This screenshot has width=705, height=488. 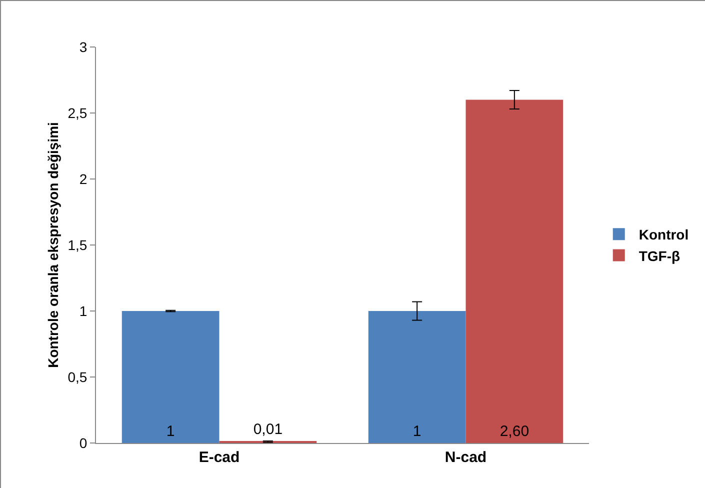 I want to click on y-tick-label: 2, so click(x=83, y=178).